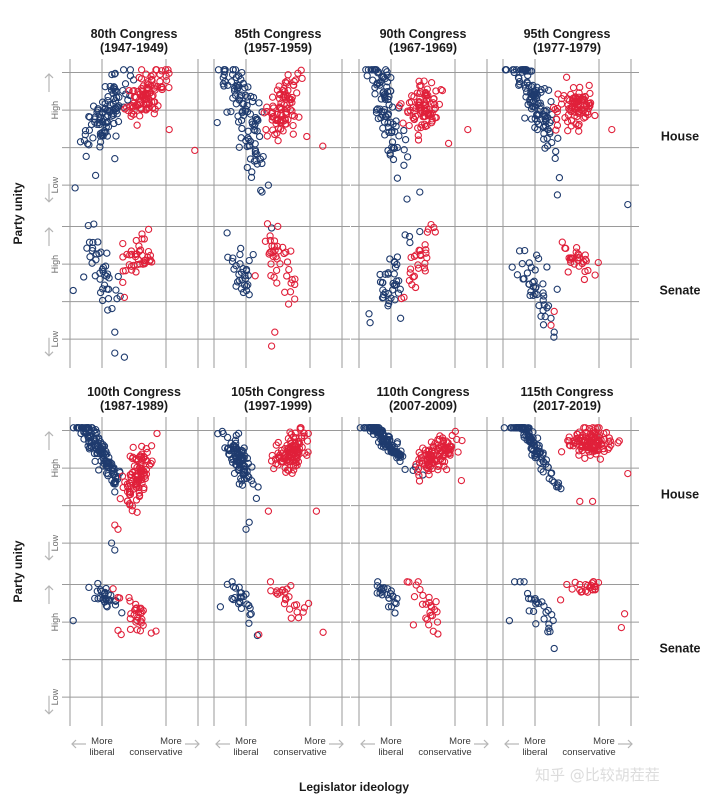 This screenshot has height=807, width=720. Describe the element at coordinates (55, 110) in the screenshot. I see `y-tick-high: High` at that location.